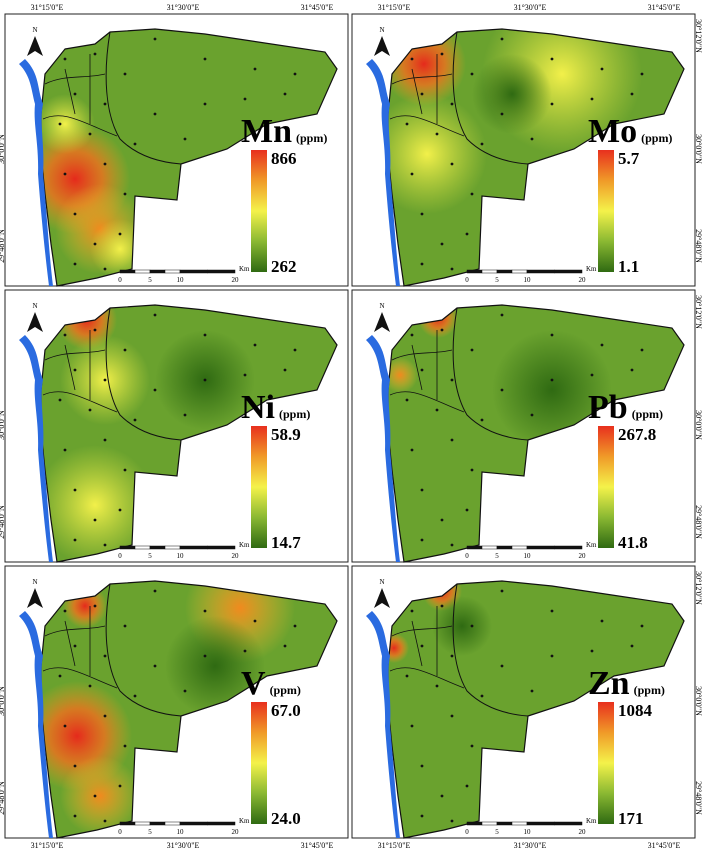  Describe the element at coordinates (259, 211) in the screenshot. I see `legend-bar` at that location.